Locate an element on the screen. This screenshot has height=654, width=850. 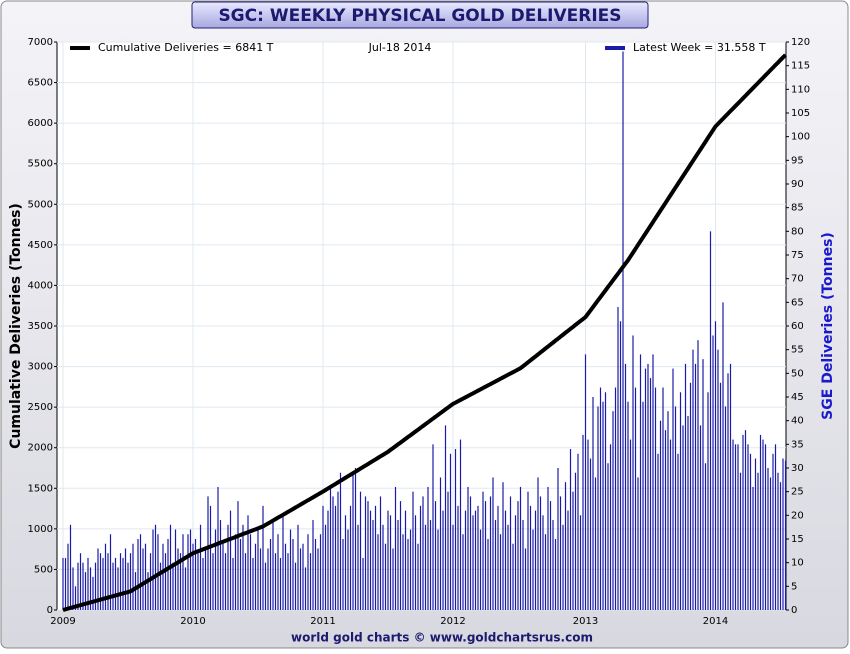
y-tick-label: 2500 is located at coordinates (40, 407).